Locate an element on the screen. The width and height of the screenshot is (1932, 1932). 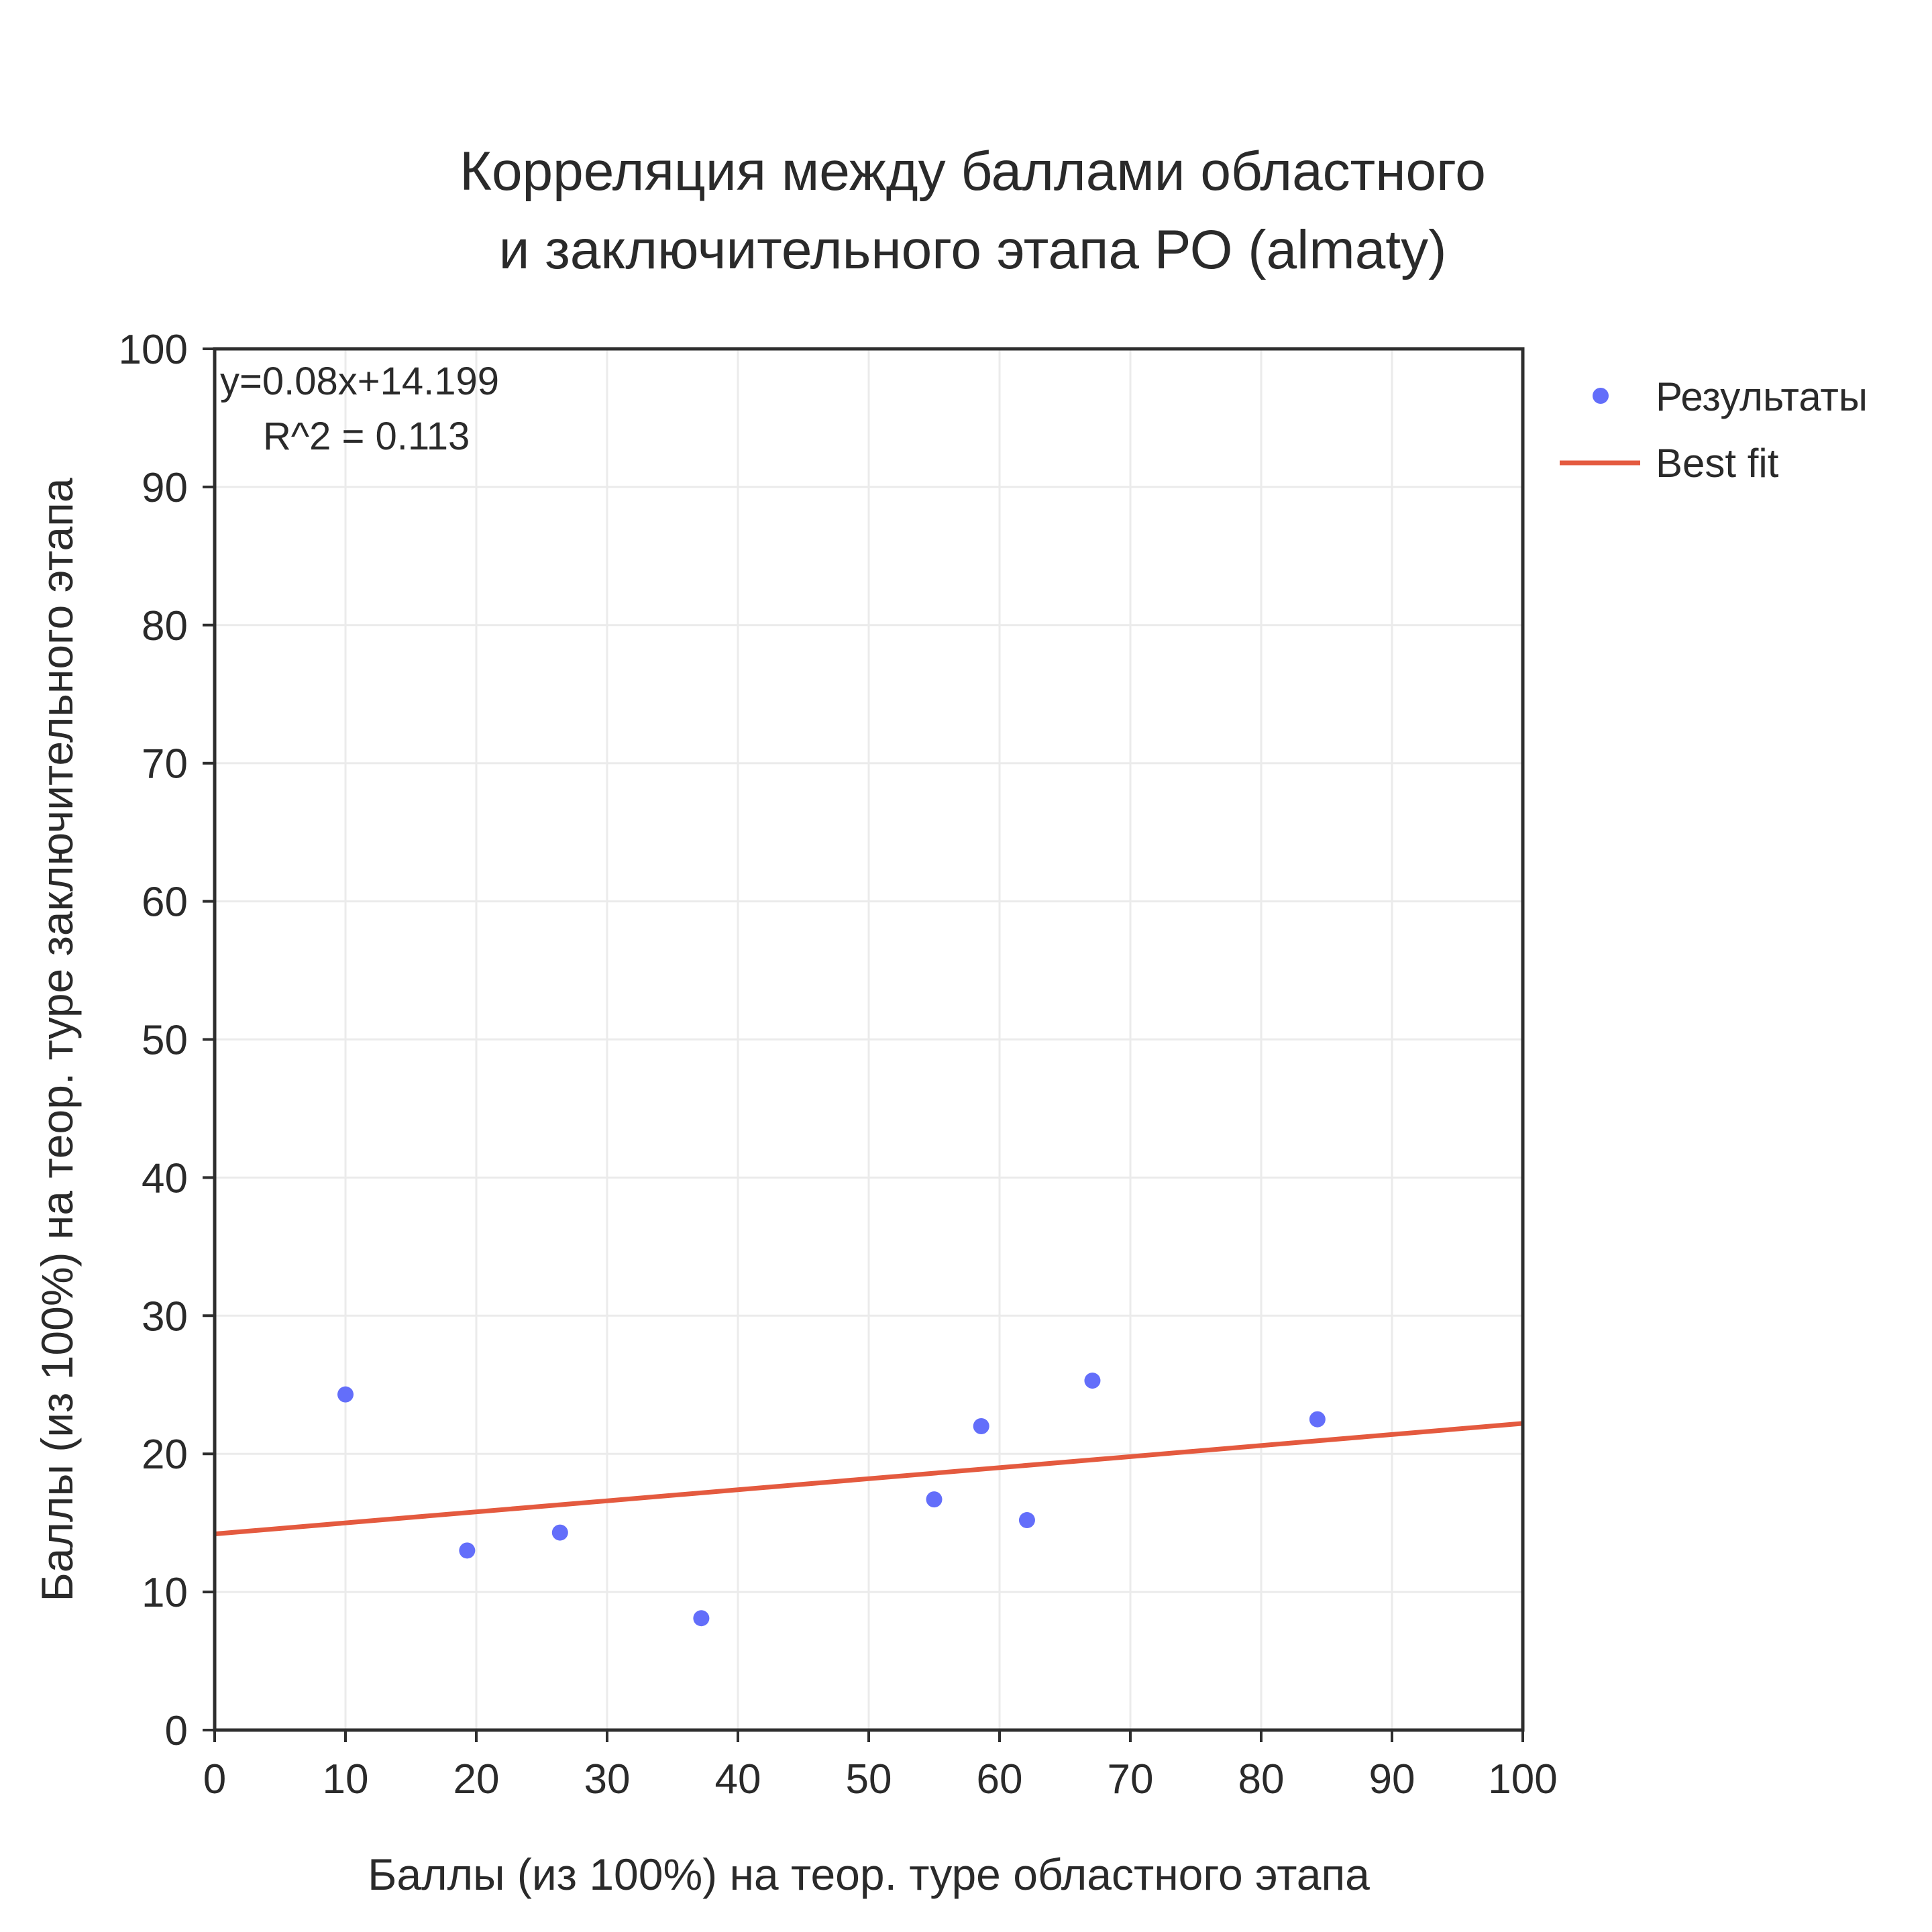
best-fit-layer is located at coordinates (868, 1479).